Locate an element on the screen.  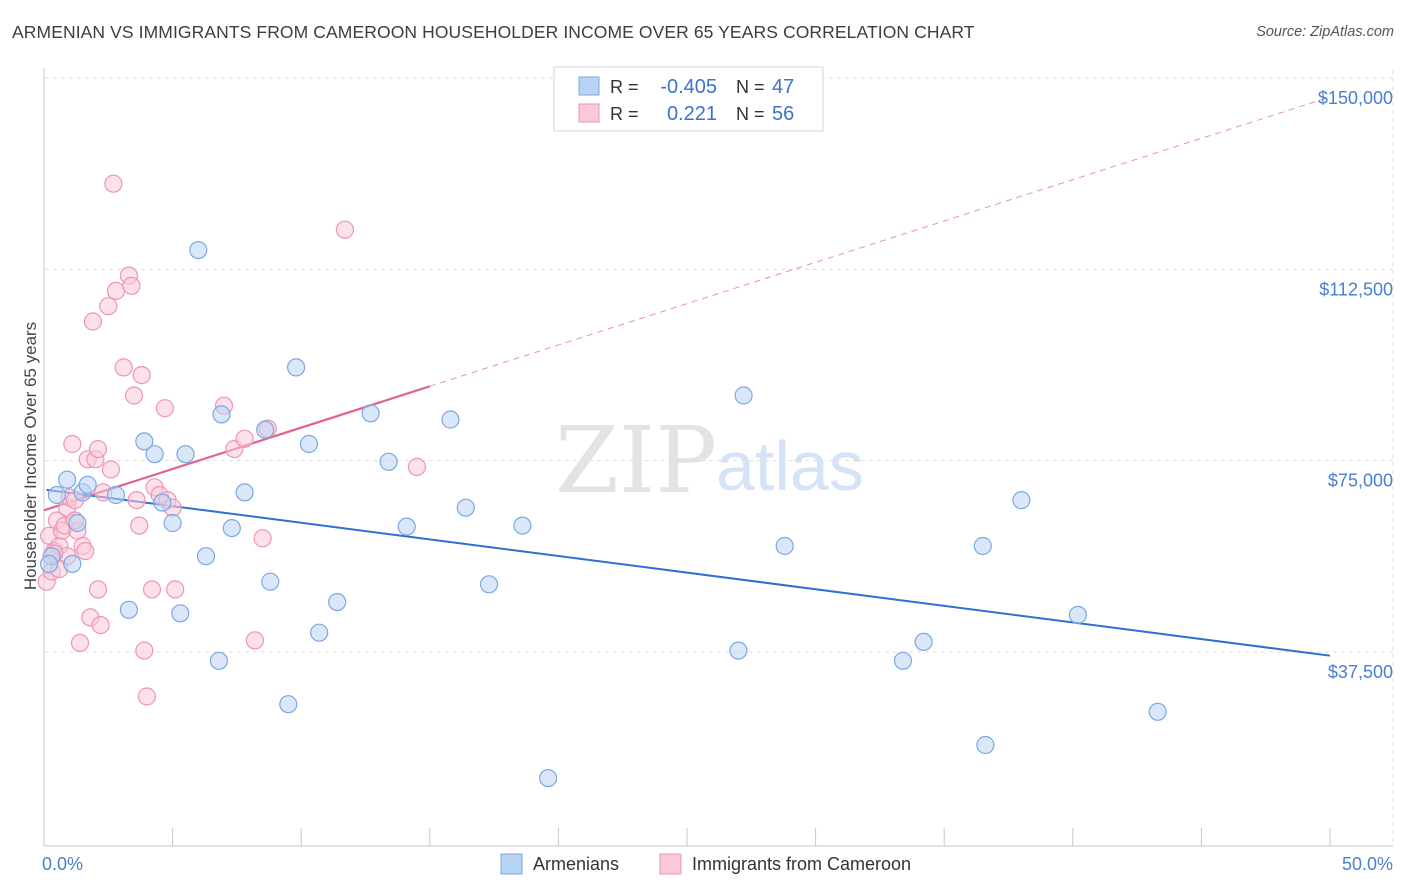
stats-r-value-cameroon: 0.221 is located at coordinates (692, 114).